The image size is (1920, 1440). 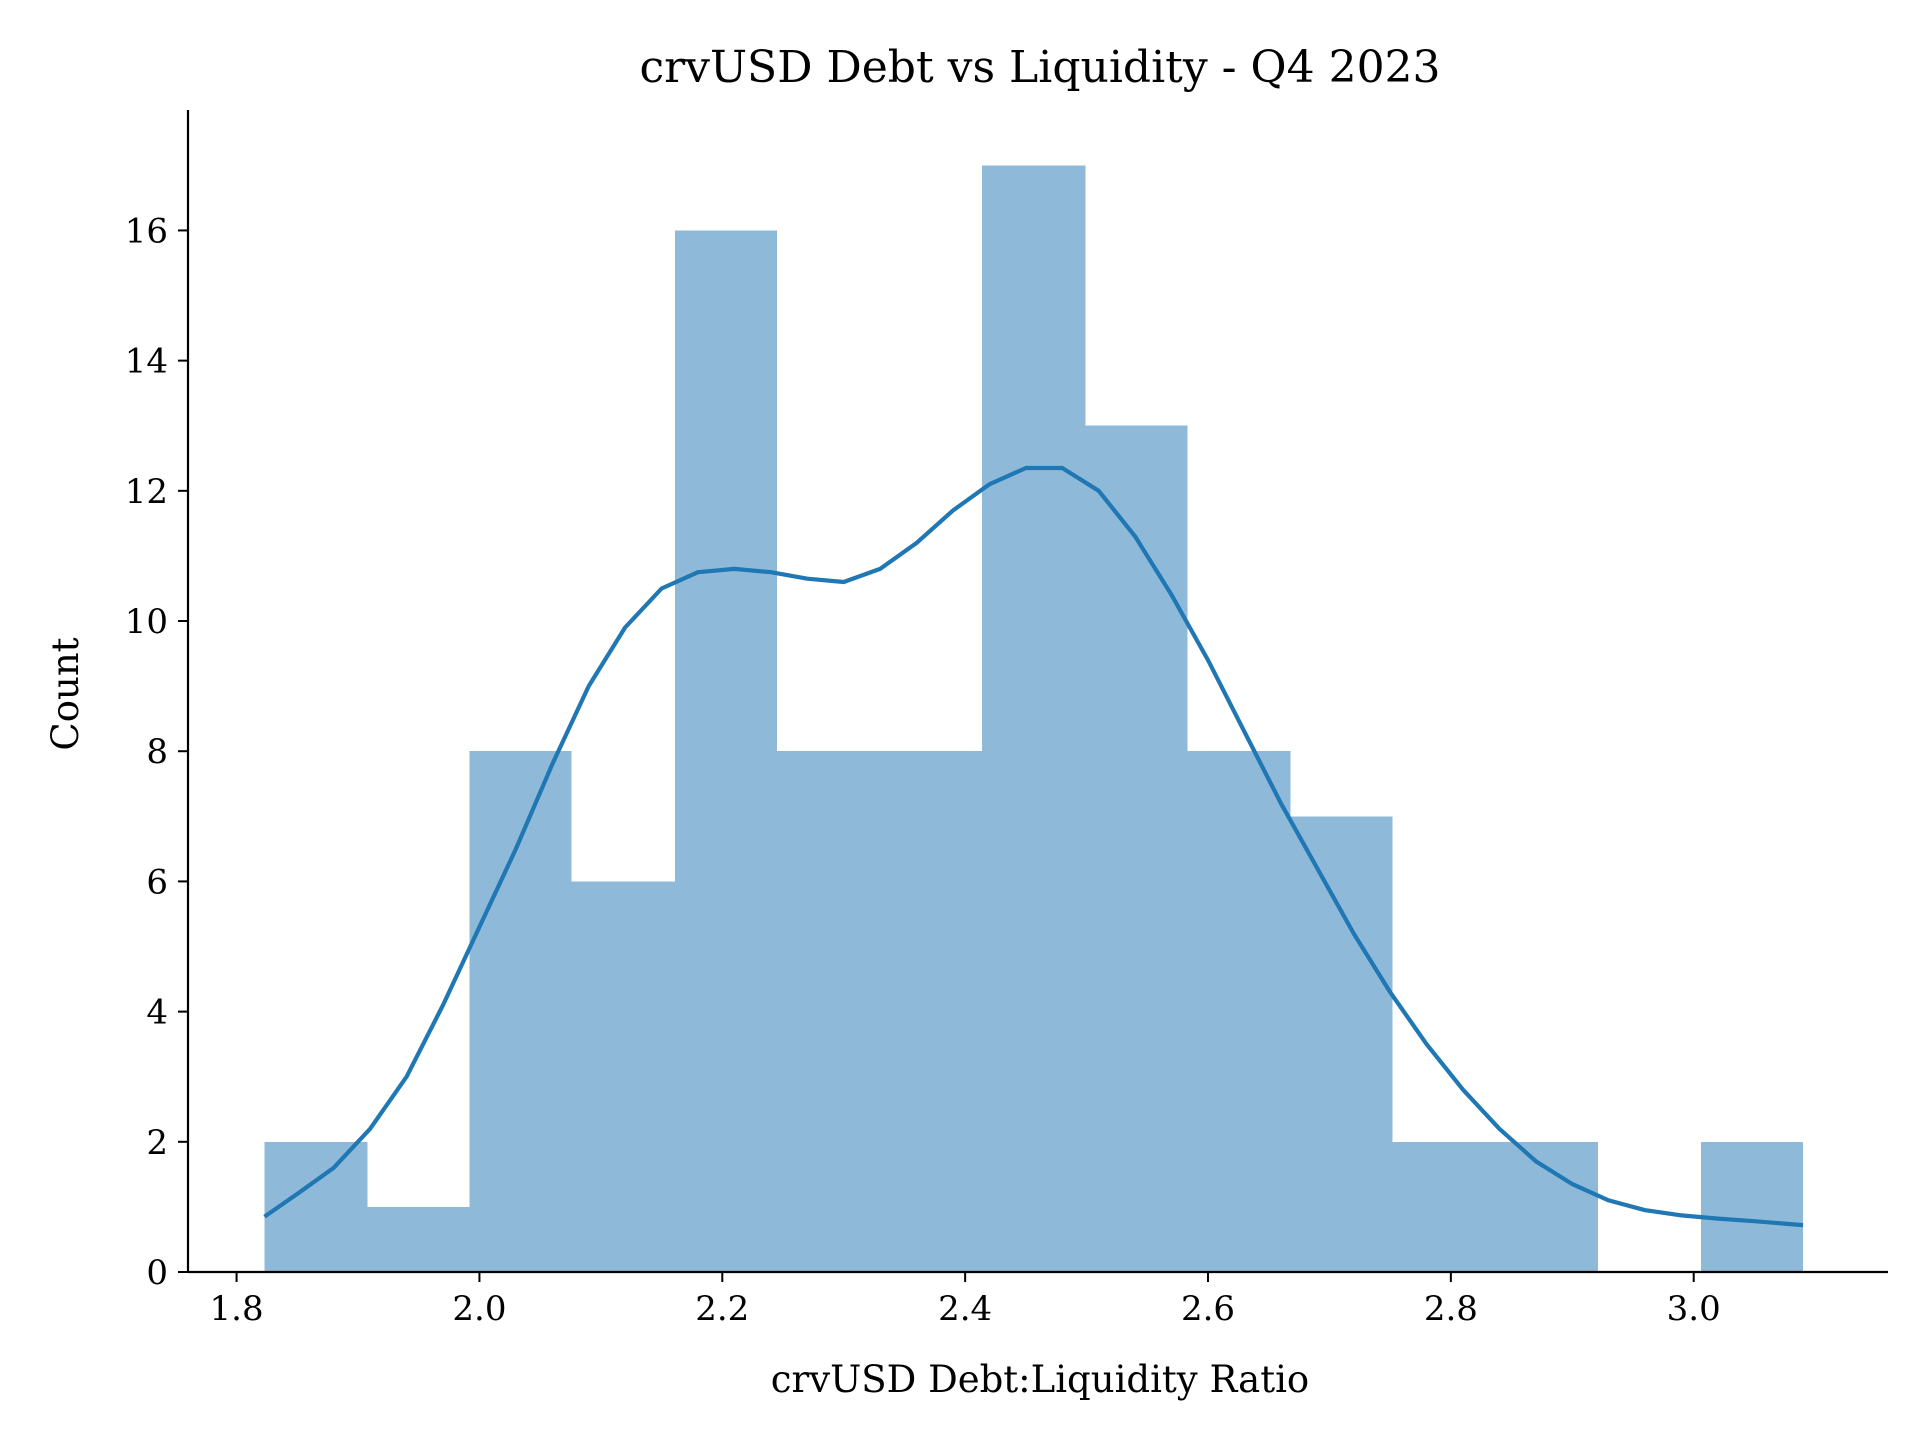 What do you see at coordinates (157, 1273) in the screenshot?
I see `y-tick-label: 0` at bounding box center [157, 1273].